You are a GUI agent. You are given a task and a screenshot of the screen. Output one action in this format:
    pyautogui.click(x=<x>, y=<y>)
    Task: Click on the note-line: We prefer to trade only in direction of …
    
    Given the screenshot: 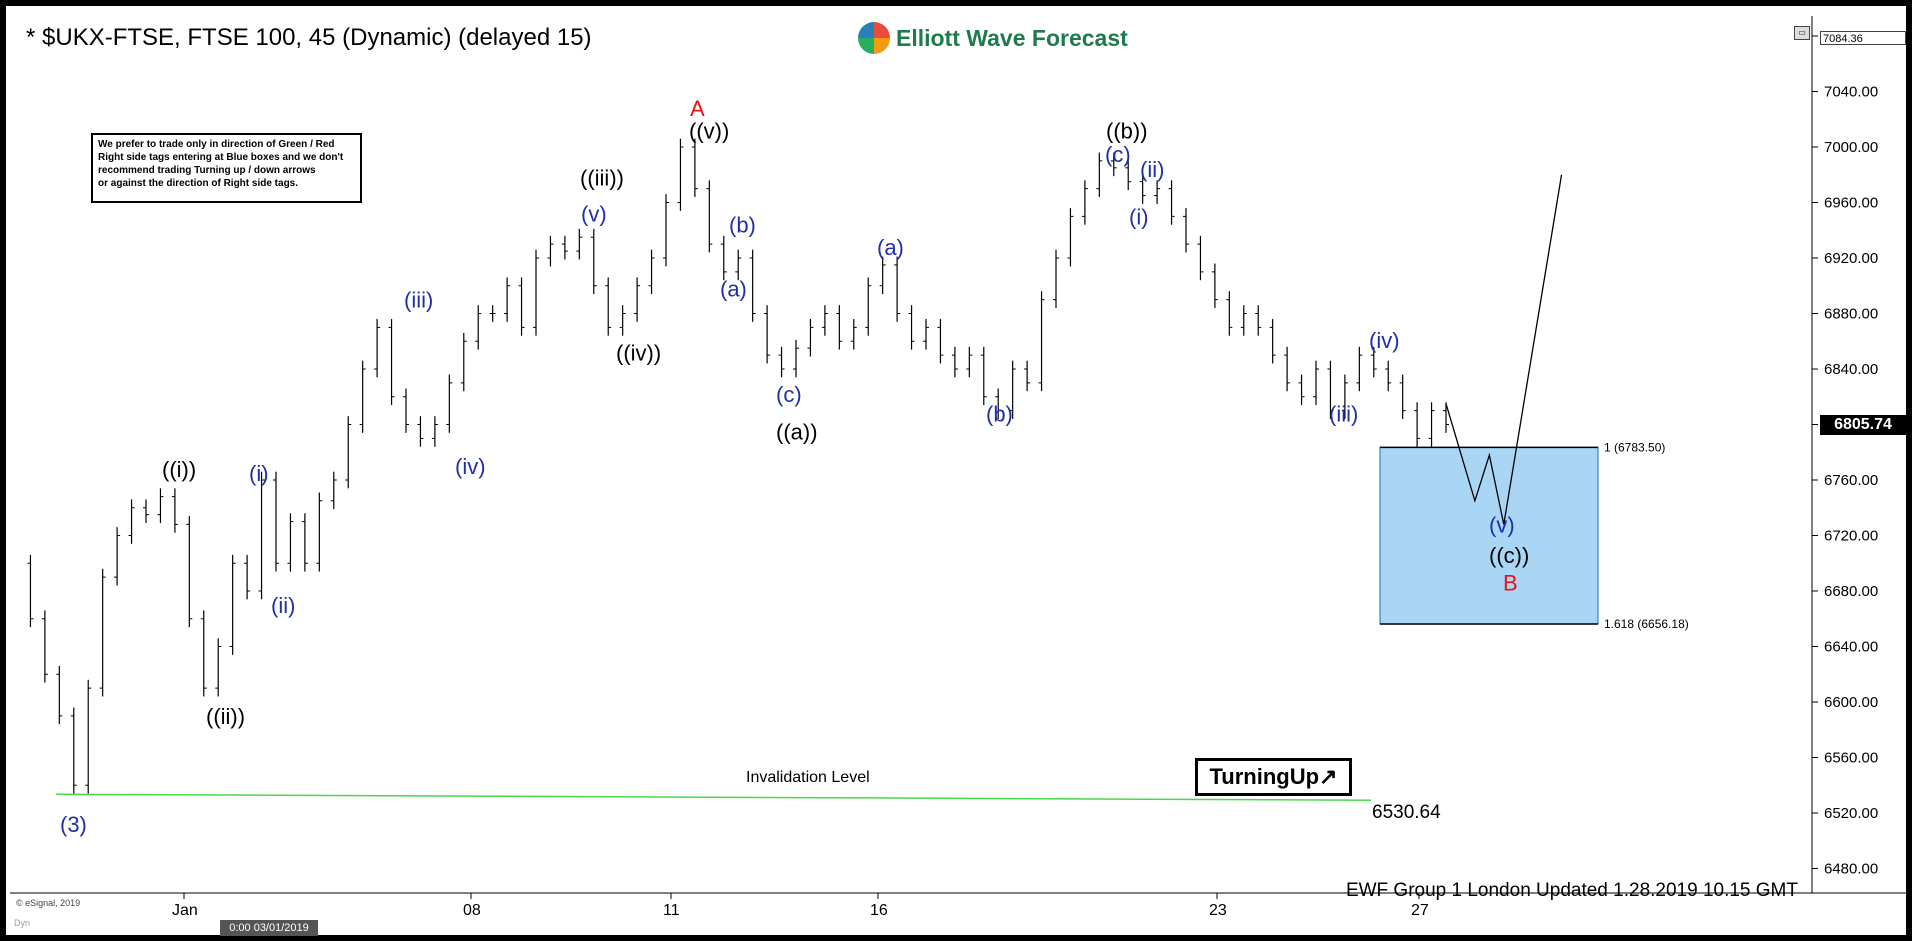 What is the action you would take?
    pyautogui.click(x=216, y=144)
    